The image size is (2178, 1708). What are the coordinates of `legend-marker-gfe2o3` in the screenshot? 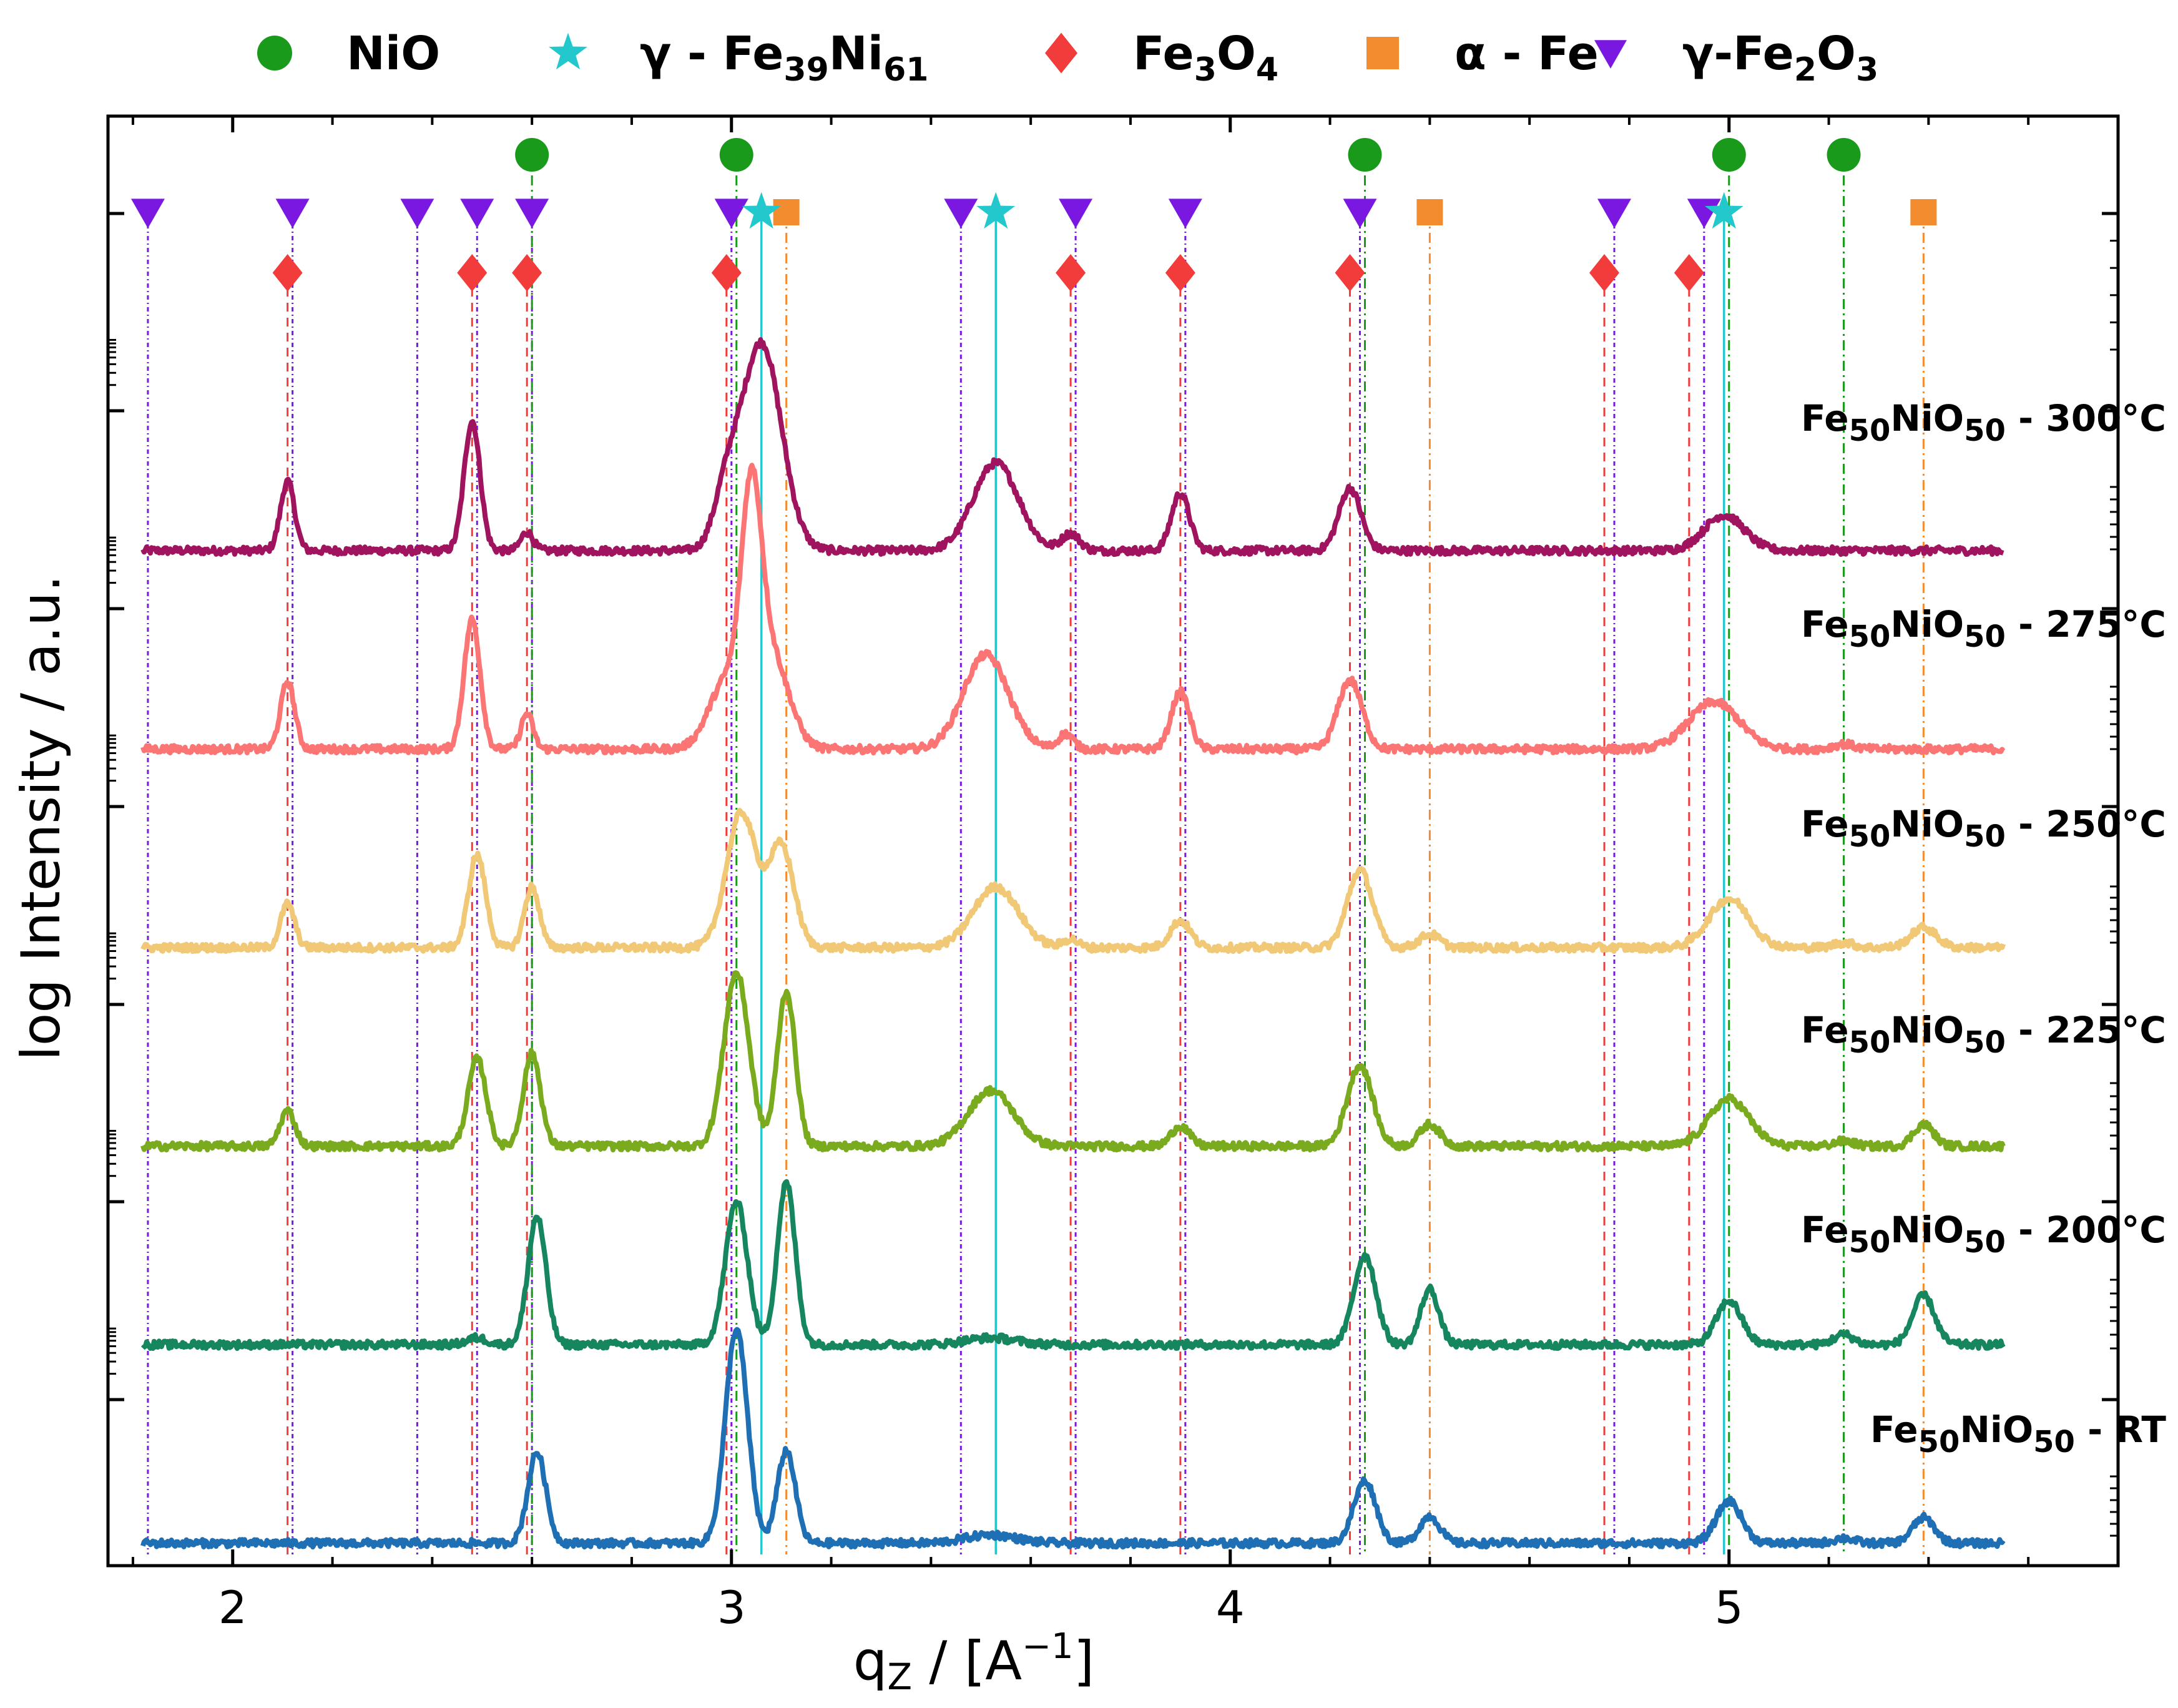 It's located at (1610, 54).